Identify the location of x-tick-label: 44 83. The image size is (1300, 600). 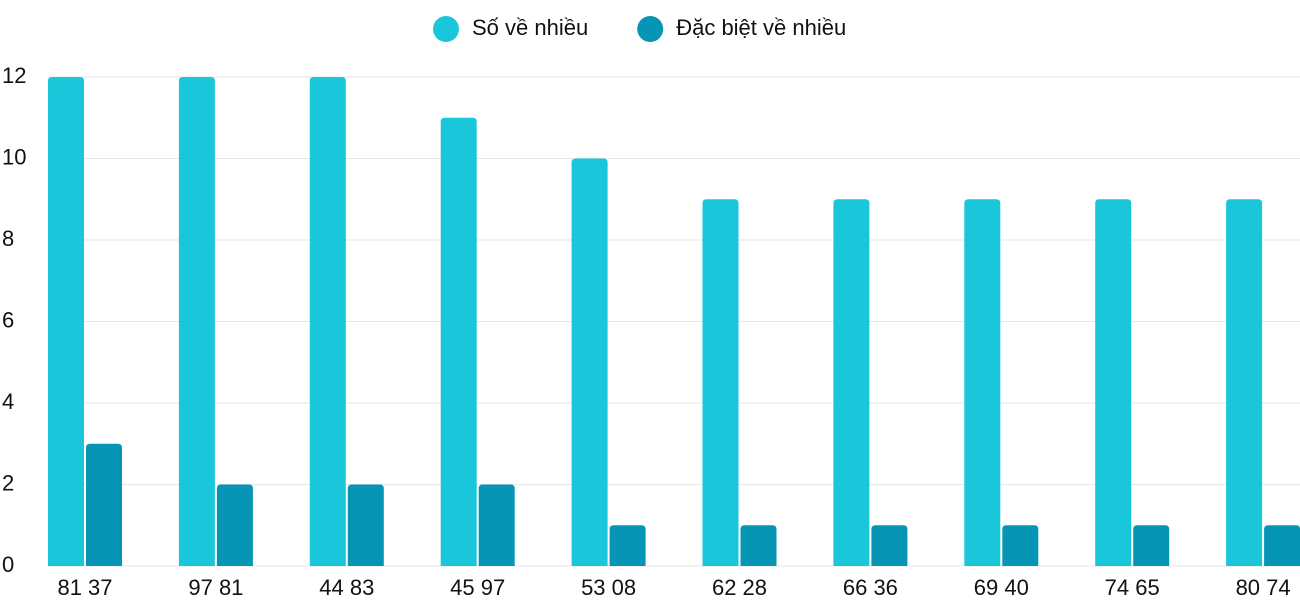
(346, 587).